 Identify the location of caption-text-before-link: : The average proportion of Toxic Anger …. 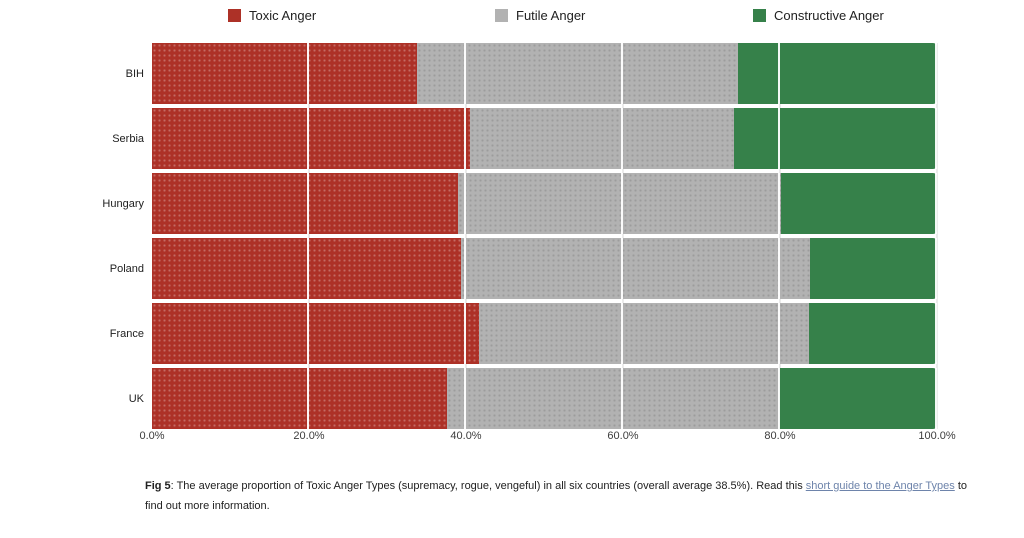
(488, 486).